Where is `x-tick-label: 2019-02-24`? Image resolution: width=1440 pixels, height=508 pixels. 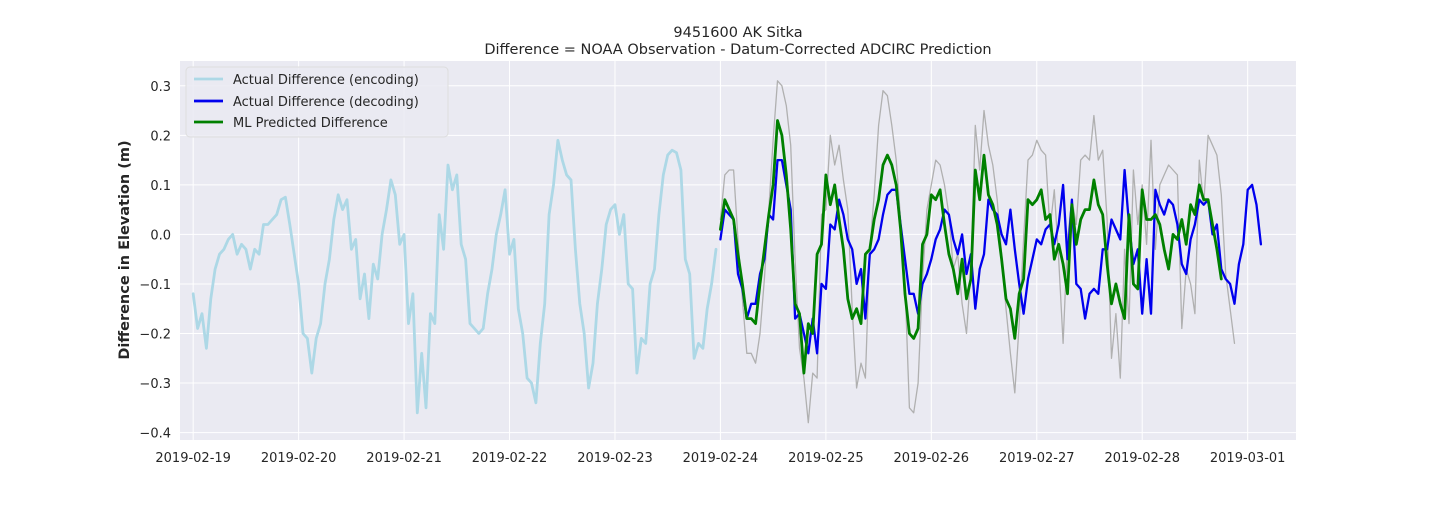 x-tick-label: 2019-02-24 is located at coordinates (721, 458).